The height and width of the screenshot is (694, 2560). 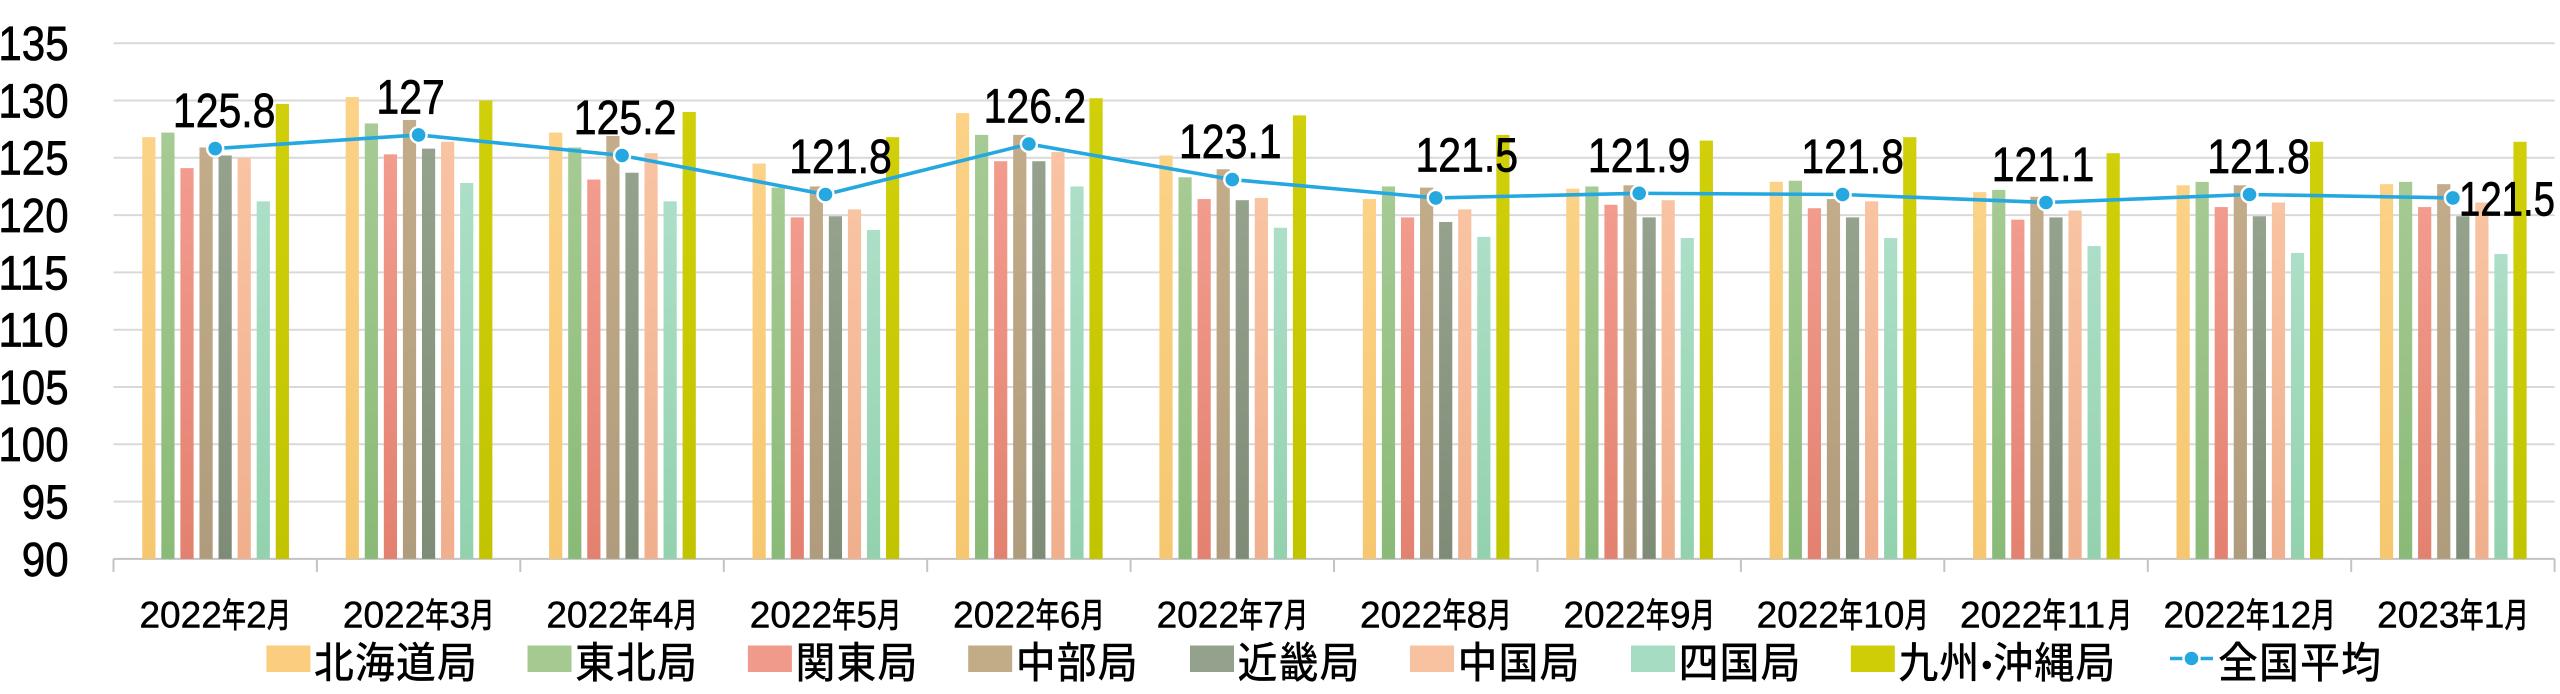 What do you see at coordinates (1273, 615) in the screenshot?
I see `svg-text: 7` at bounding box center [1273, 615].